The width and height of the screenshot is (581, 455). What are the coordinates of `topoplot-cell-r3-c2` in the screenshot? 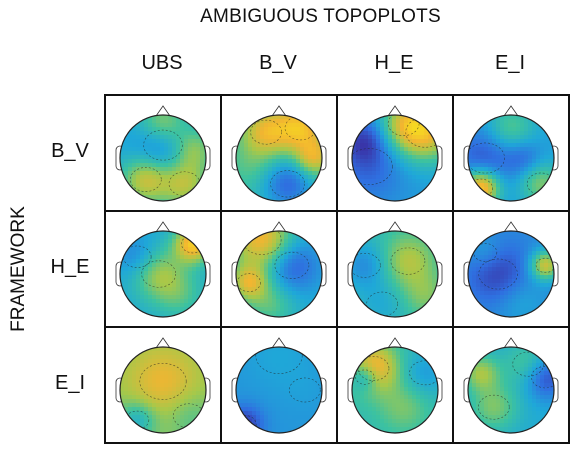 It's located at (279, 385).